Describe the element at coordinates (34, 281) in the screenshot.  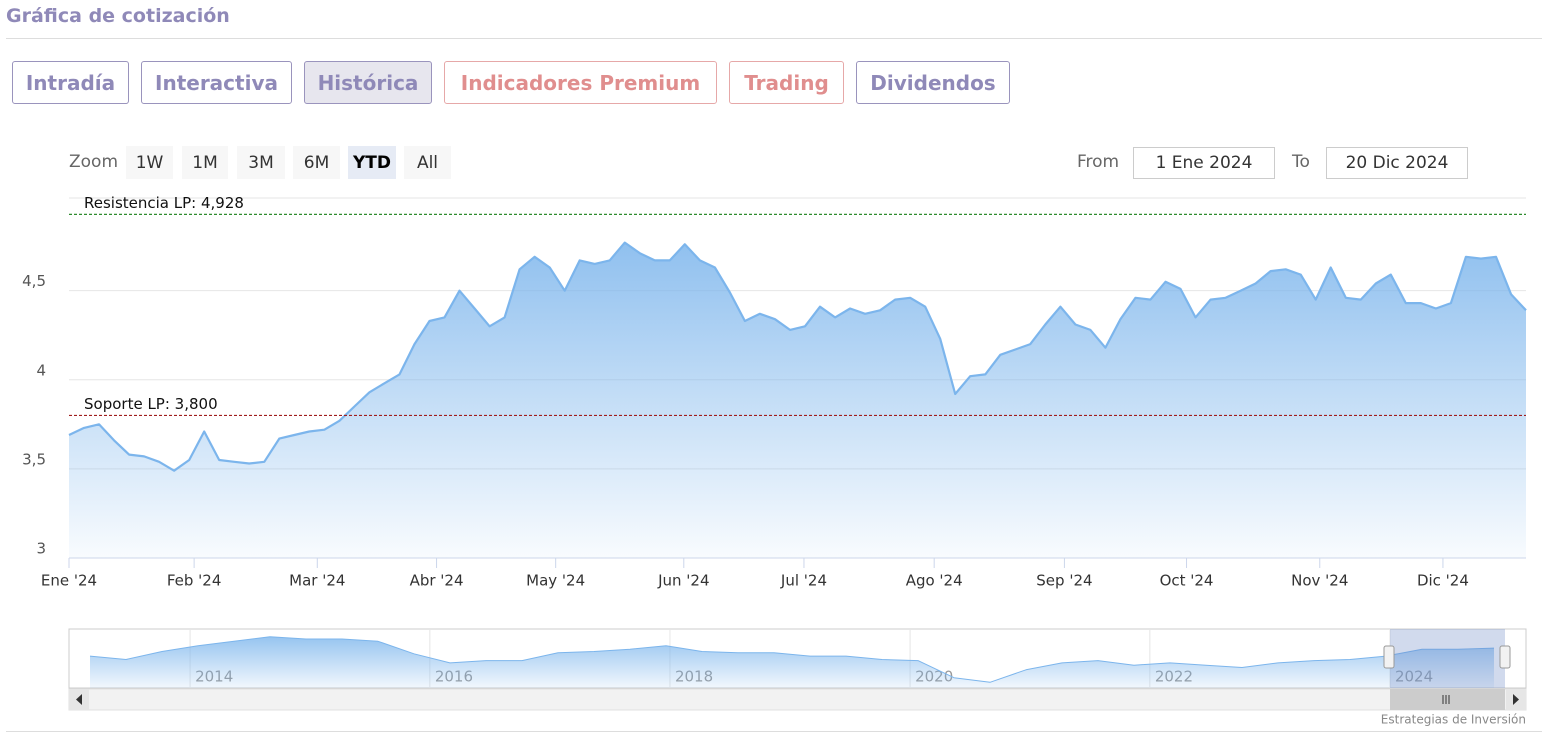
I see `y-tick-label: 4,5` at that location.